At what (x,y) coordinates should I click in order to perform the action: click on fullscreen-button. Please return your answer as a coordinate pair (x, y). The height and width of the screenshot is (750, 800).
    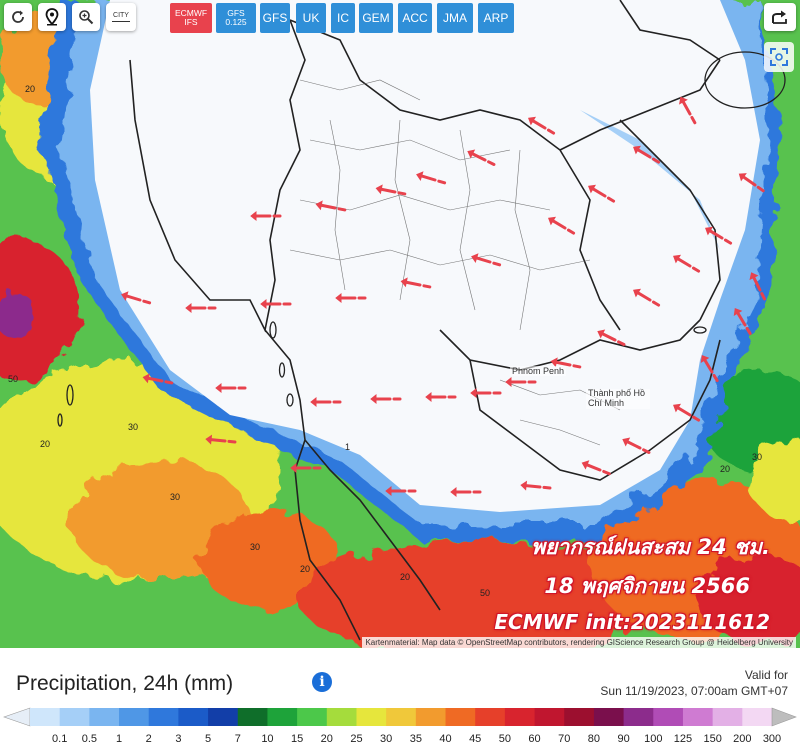
    Looking at the image, I should click on (779, 57).